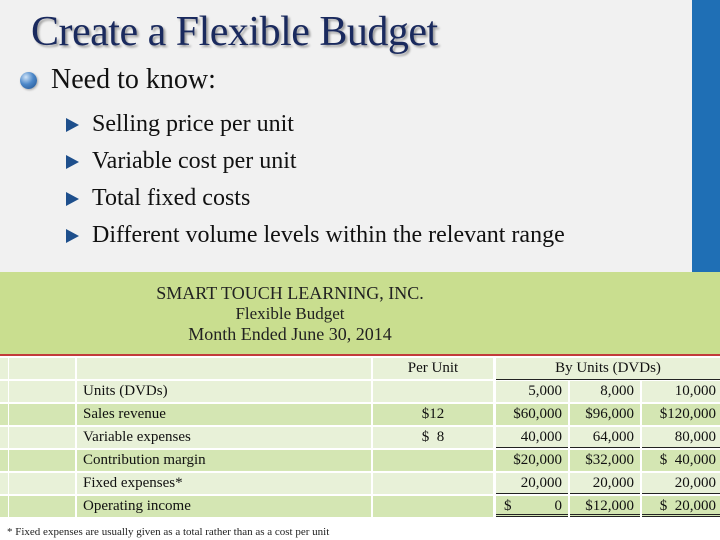  Describe the element at coordinates (433, 414) in the screenshot. I see `per-unit-value: $12` at that location.